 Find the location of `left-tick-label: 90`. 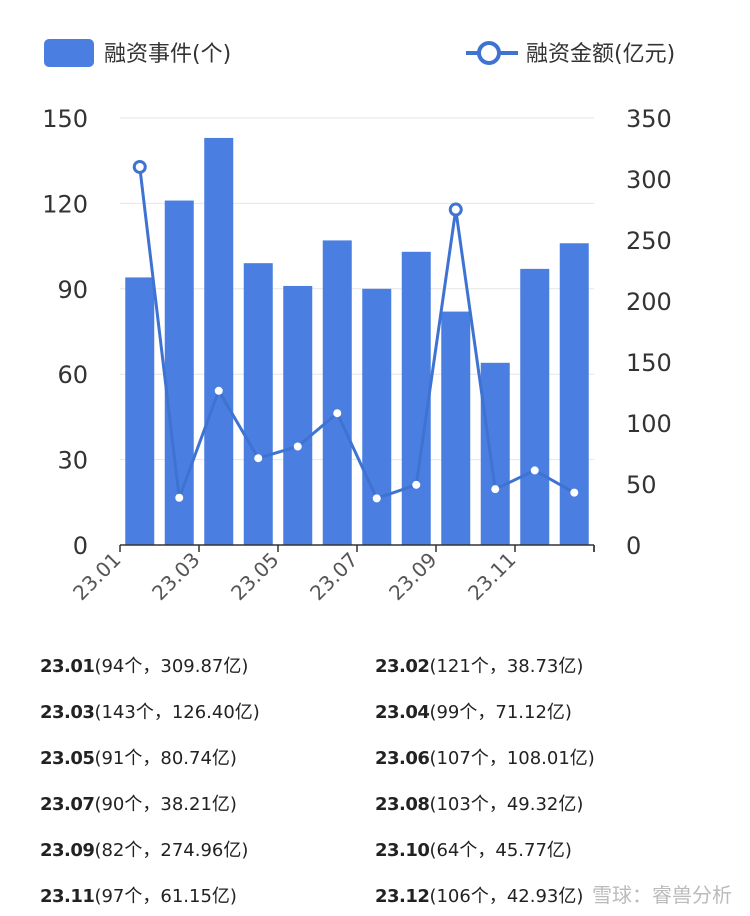

left-tick-label: 90 is located at coordinates (72, 290).